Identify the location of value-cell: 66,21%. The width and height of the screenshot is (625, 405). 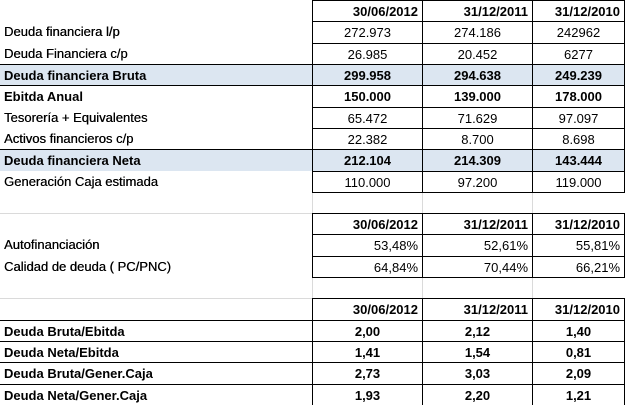
(578, 267).